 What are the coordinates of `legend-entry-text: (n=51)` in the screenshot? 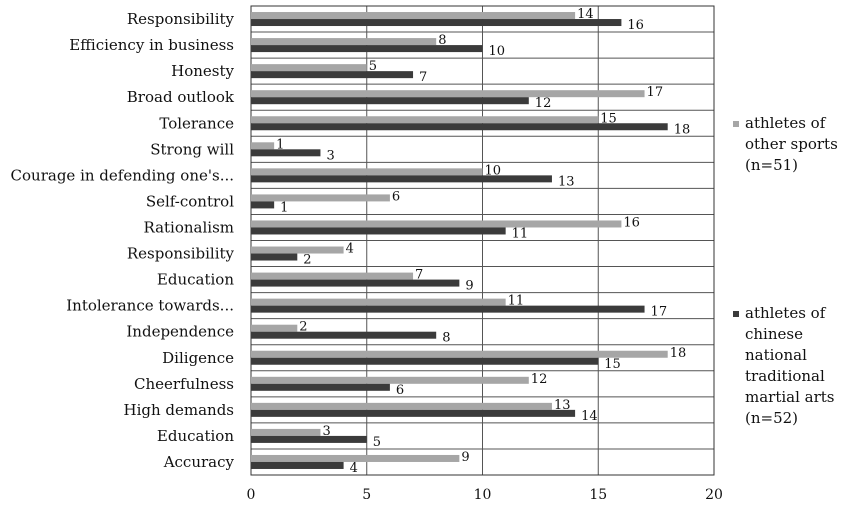 It's located at (771, 165).